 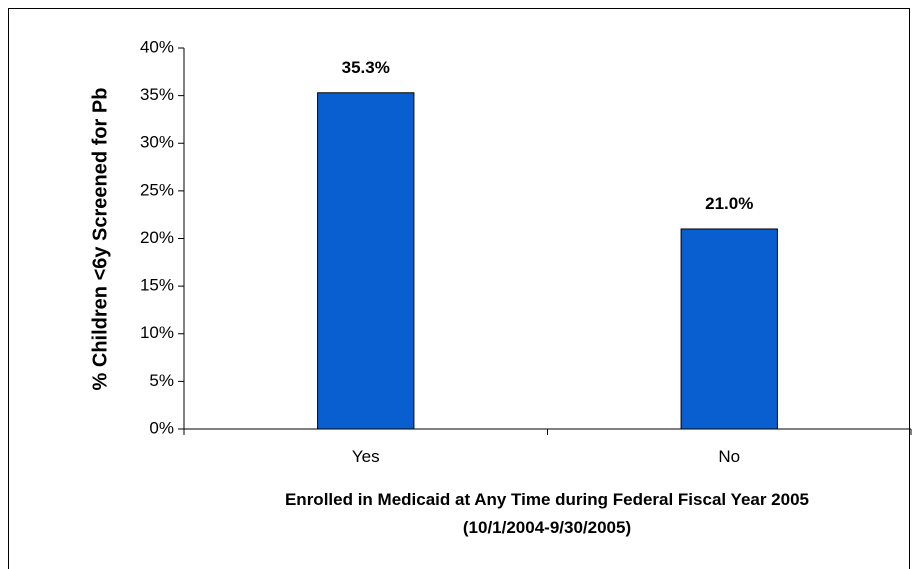 What do you see at coordinates (161, 380) in the screenshot?
I see `y-tick-label: 5%` at bounding box center [161, 380].